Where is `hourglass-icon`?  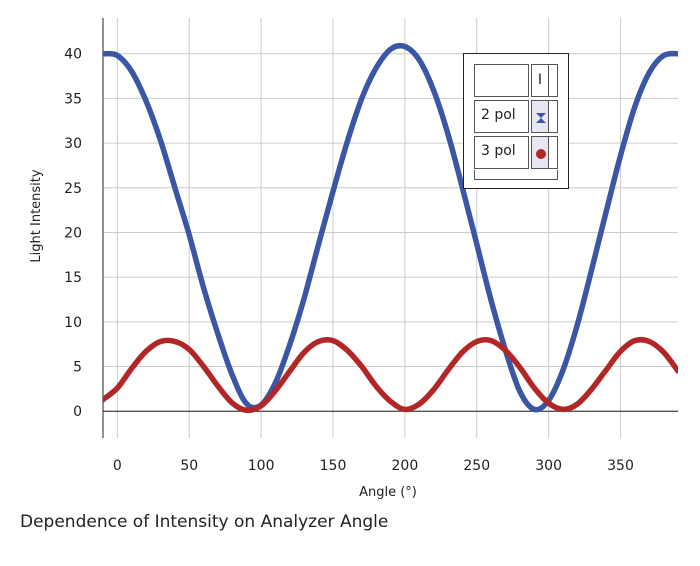
hourglass-icon is located at coordinates (541, 118).